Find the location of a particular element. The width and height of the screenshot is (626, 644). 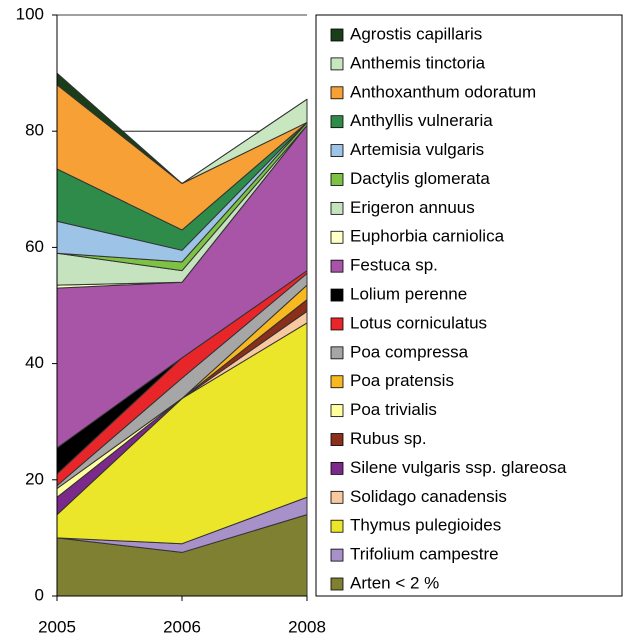

legend-label: Erigeron annuus is located at coordinates (412, 207).